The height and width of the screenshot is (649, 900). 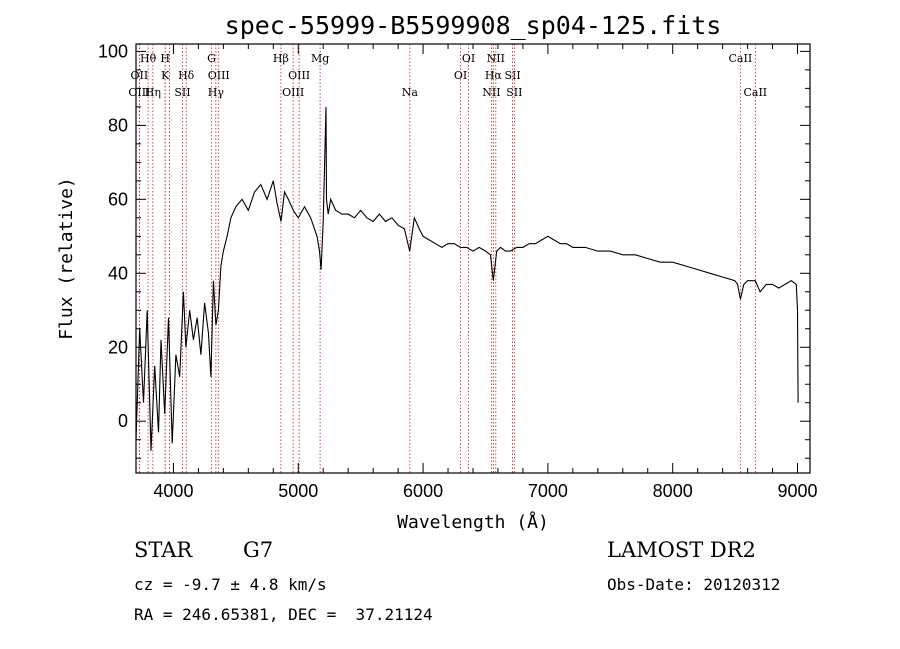 What do you see at coordinates (797, 491) in the screenshot?
I see `x-tick-label: 9000` at bounding box center [797, 491].